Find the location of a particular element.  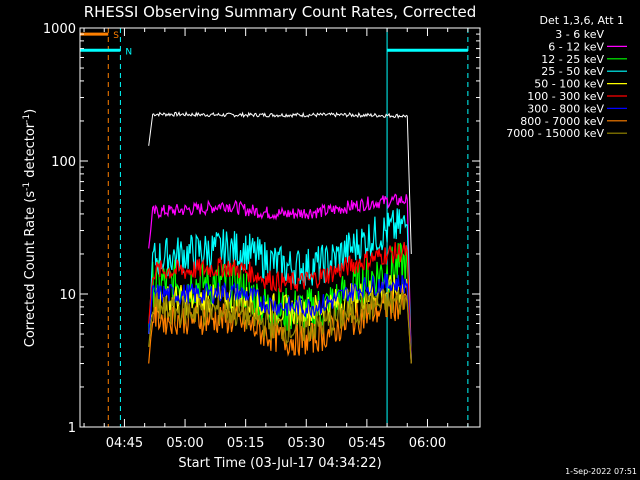

x-tick-label: 05:45 is located at coordinates (366, 443).